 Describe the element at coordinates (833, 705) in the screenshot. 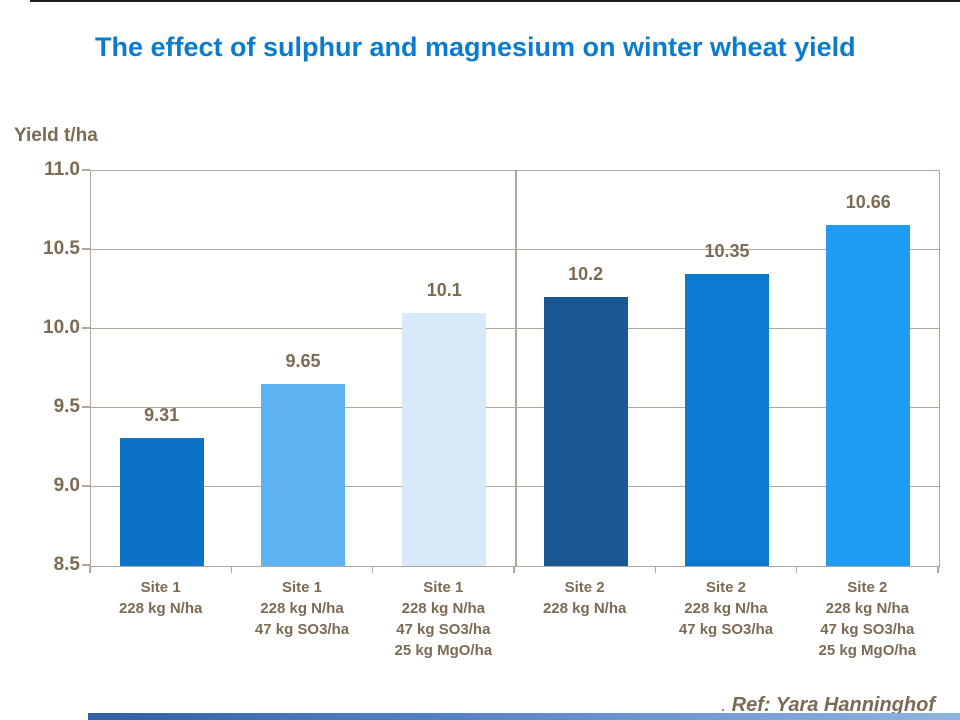

I see `reference-text: Ref: Yara Hanninghof` at that location.